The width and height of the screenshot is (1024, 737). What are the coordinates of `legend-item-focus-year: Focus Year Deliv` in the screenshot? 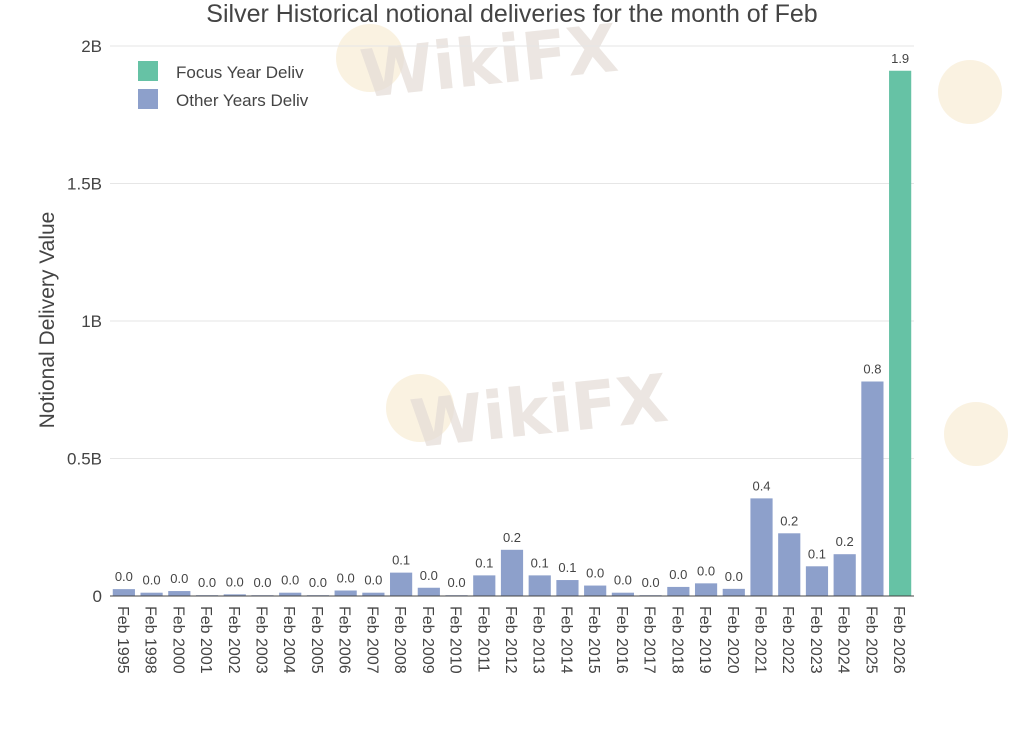 It's located at (221, 71).